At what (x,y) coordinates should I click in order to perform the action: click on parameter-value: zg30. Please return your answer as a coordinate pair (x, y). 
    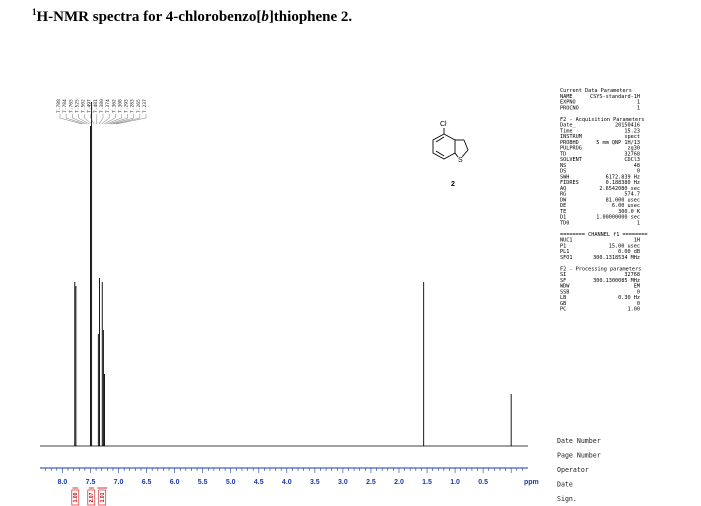
    Looking at the image, I should click on (634, 149).